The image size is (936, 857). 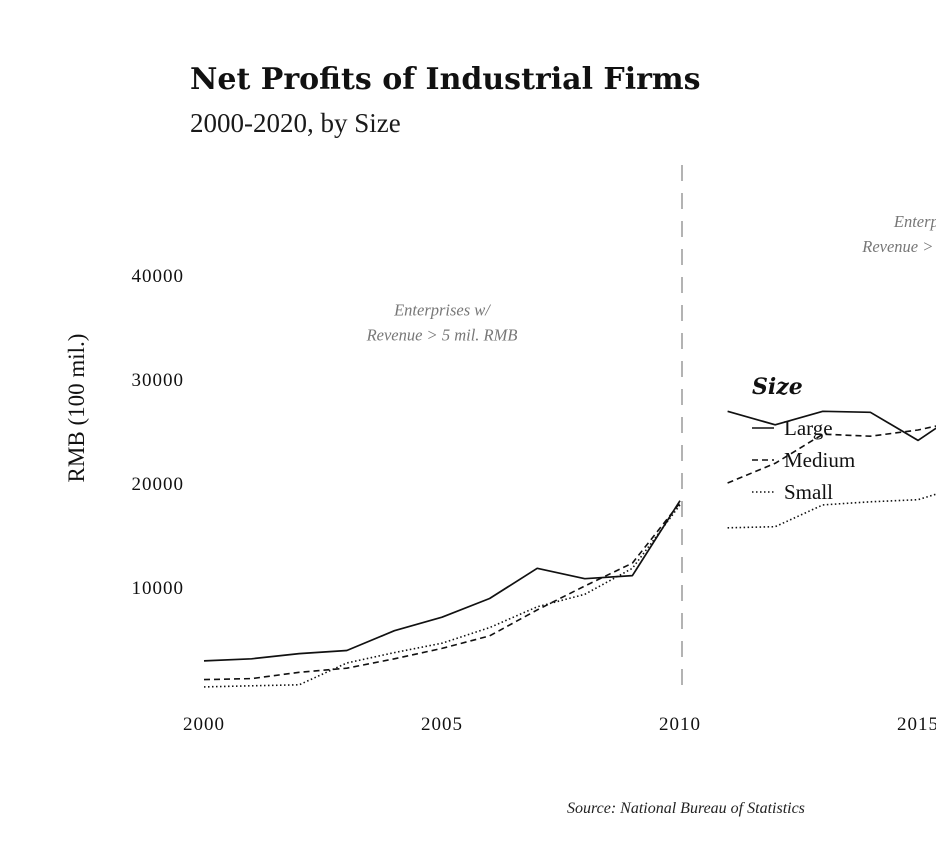 What do you see at coordinates (763, 460) in the screenshot?
I see `legend-swatch-medium` at bounding box center [763, 460].